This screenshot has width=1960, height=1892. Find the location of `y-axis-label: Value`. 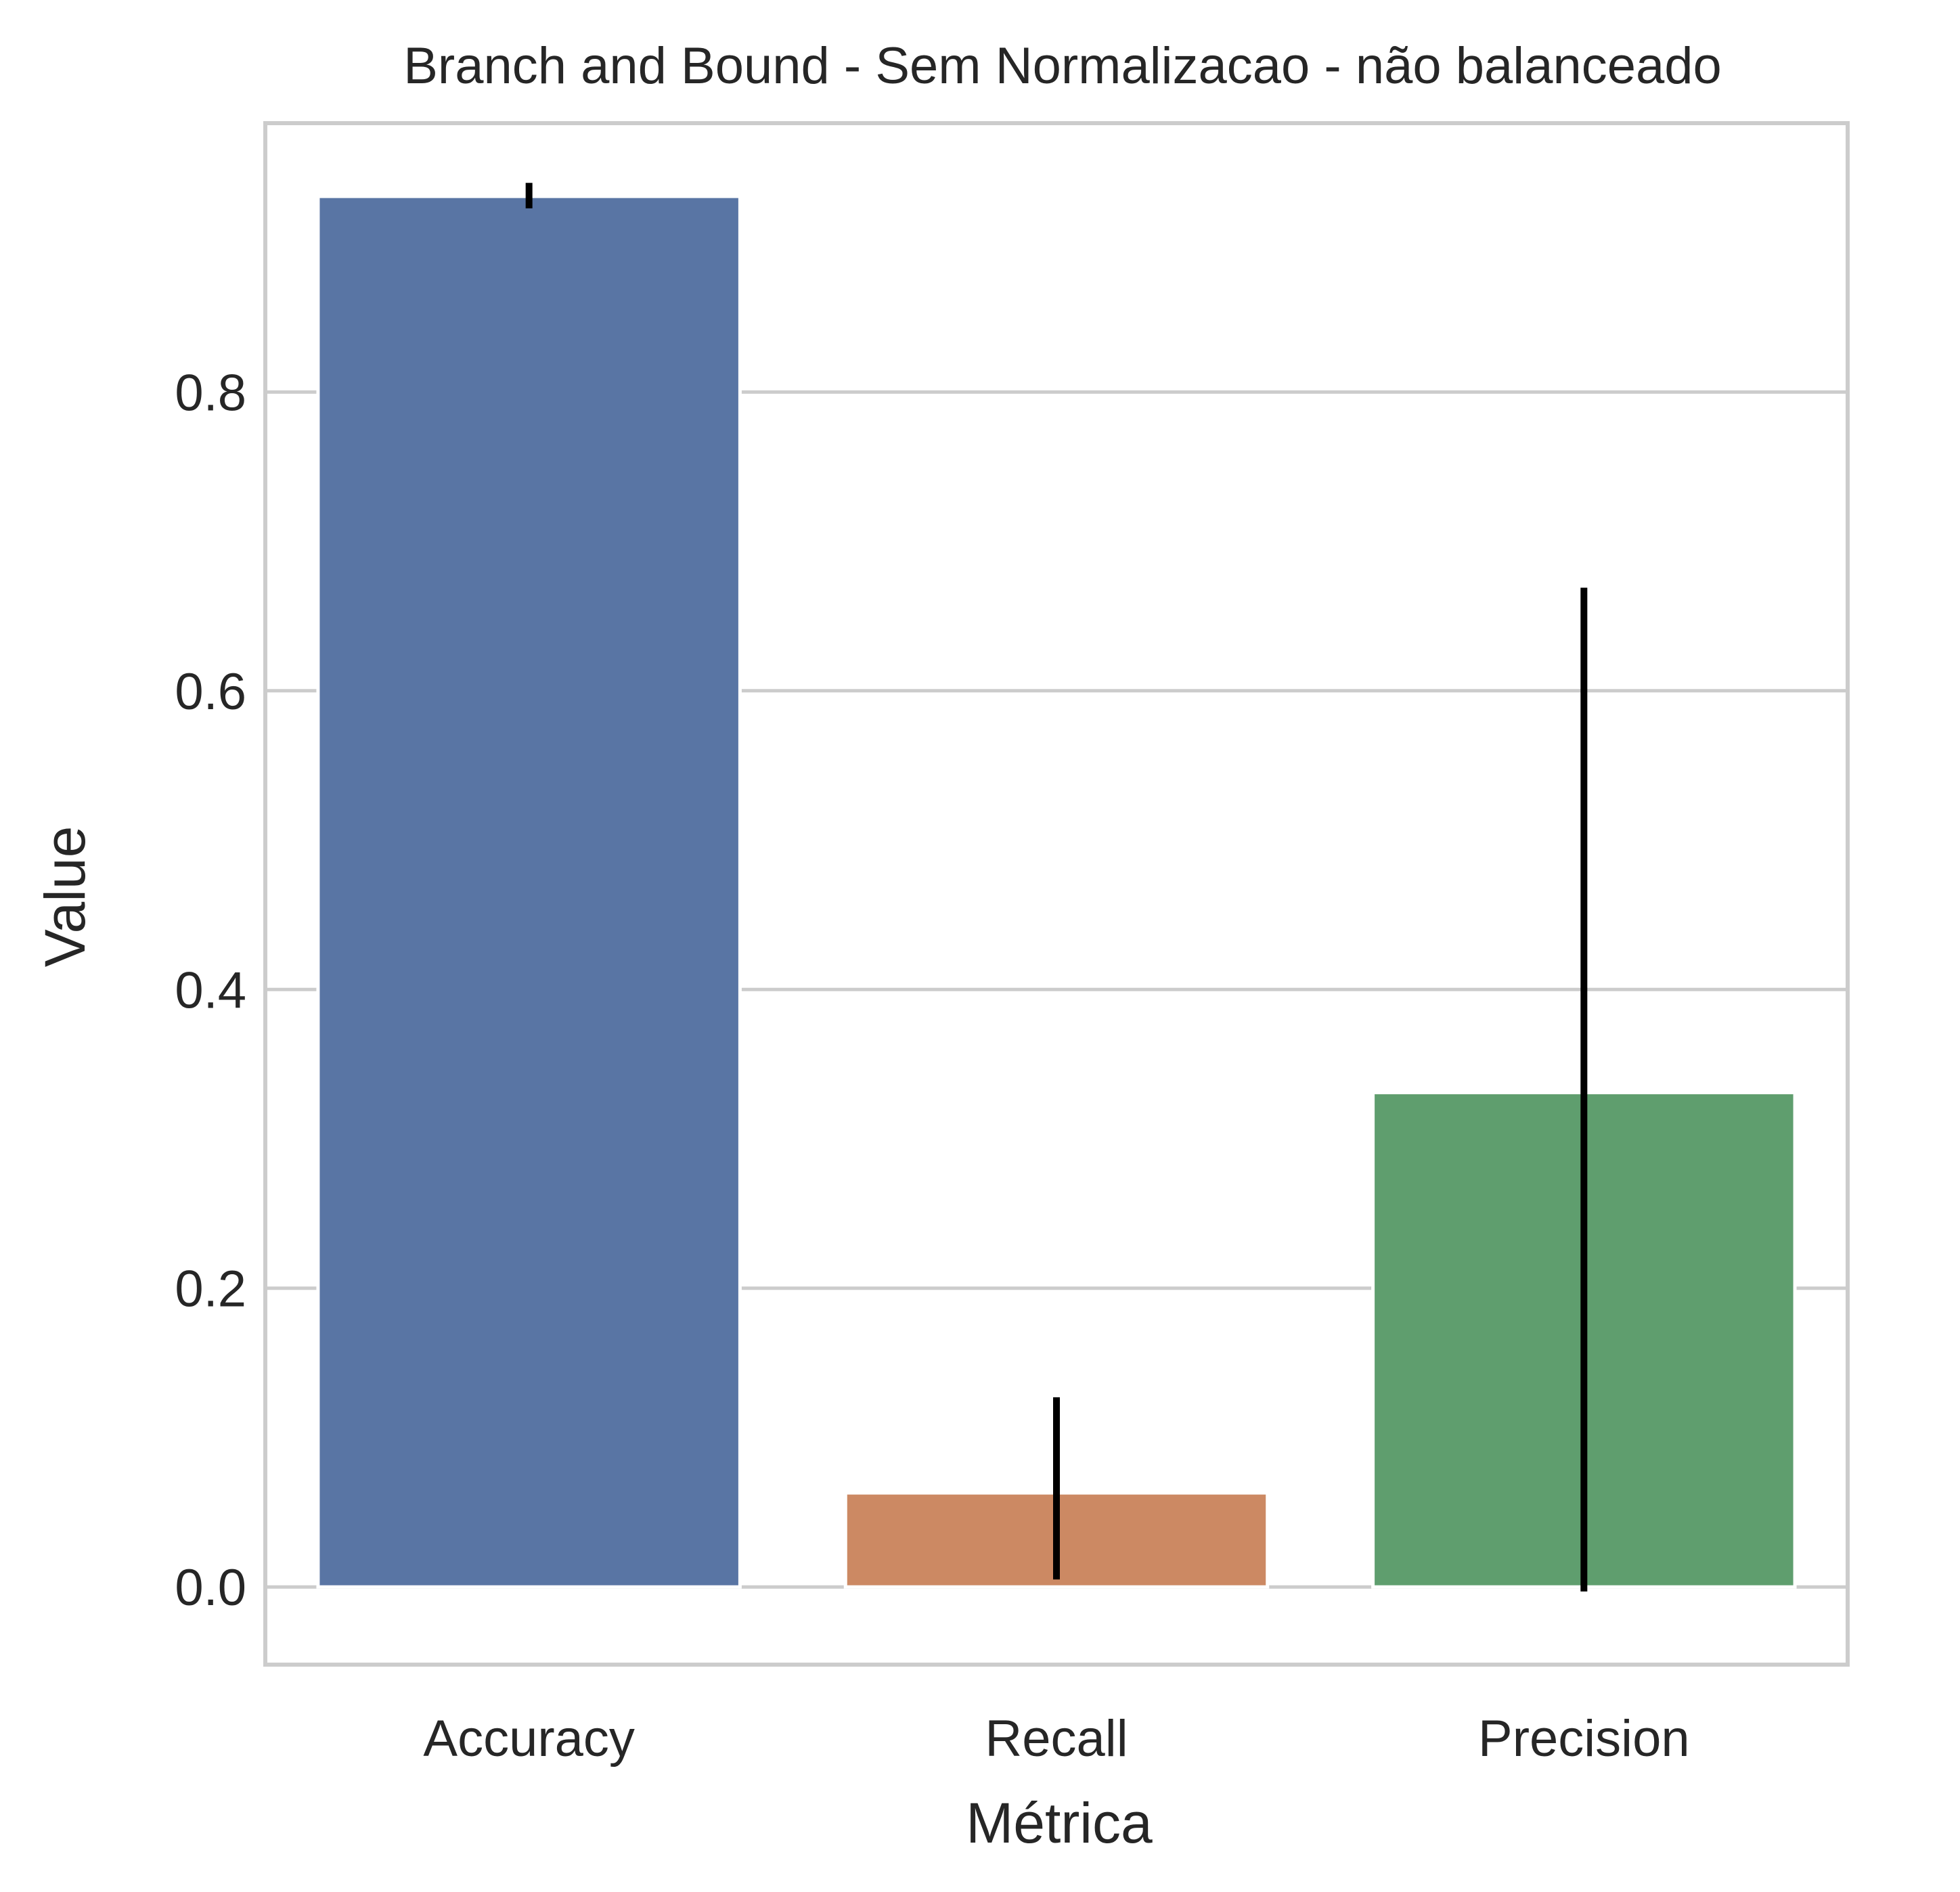

y-axis-label: Value is located at coordinates (65, 897).